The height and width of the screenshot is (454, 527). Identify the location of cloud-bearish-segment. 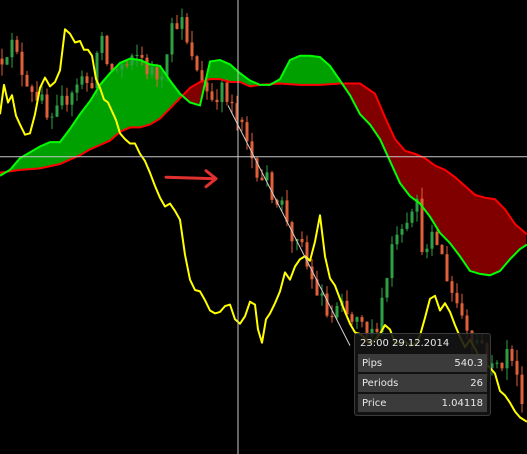
(434, 179).